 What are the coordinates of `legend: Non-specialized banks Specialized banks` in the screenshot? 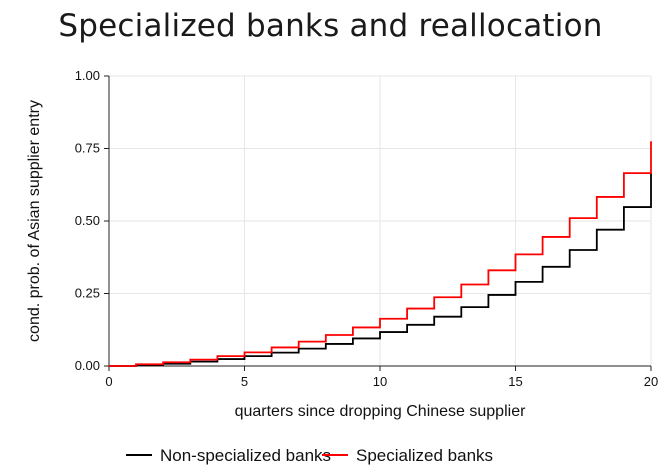 It's located at (309, 455).